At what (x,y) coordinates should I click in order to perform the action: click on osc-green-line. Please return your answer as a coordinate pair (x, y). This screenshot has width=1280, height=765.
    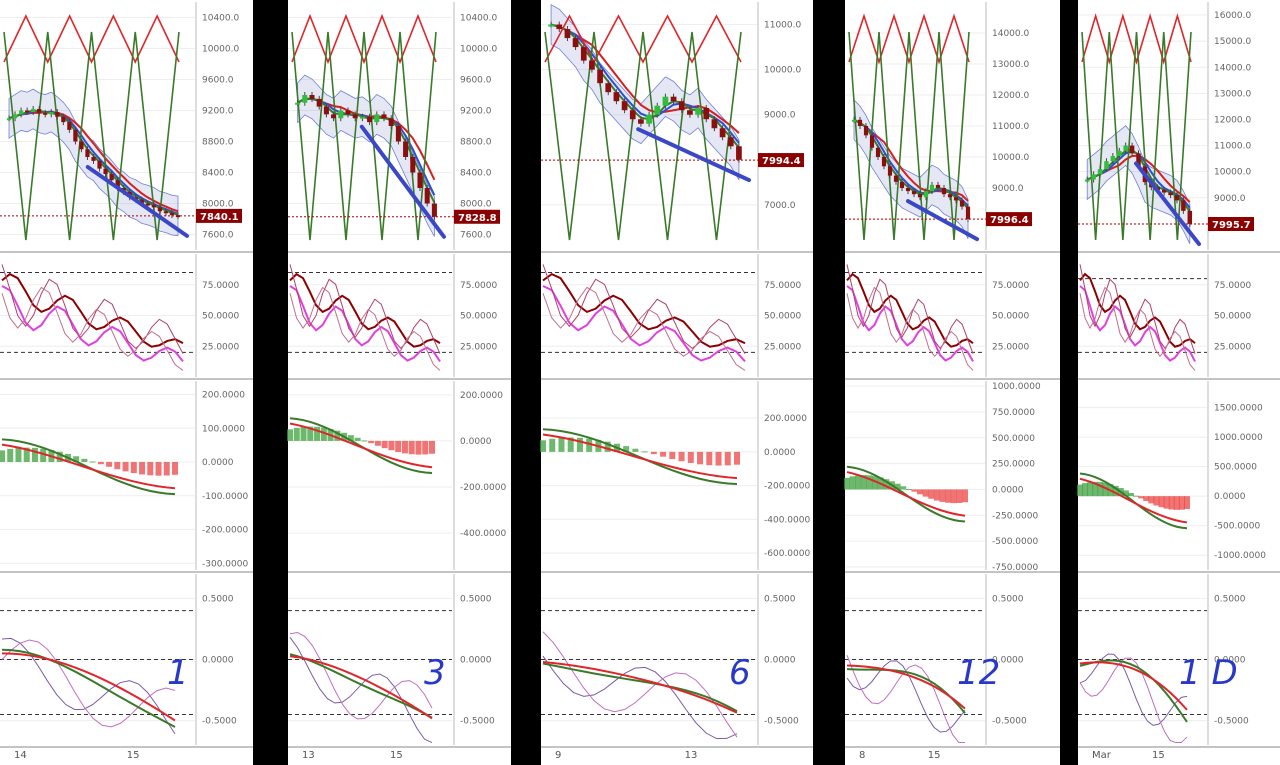
    Looking at the image, I should click on (640, 687).